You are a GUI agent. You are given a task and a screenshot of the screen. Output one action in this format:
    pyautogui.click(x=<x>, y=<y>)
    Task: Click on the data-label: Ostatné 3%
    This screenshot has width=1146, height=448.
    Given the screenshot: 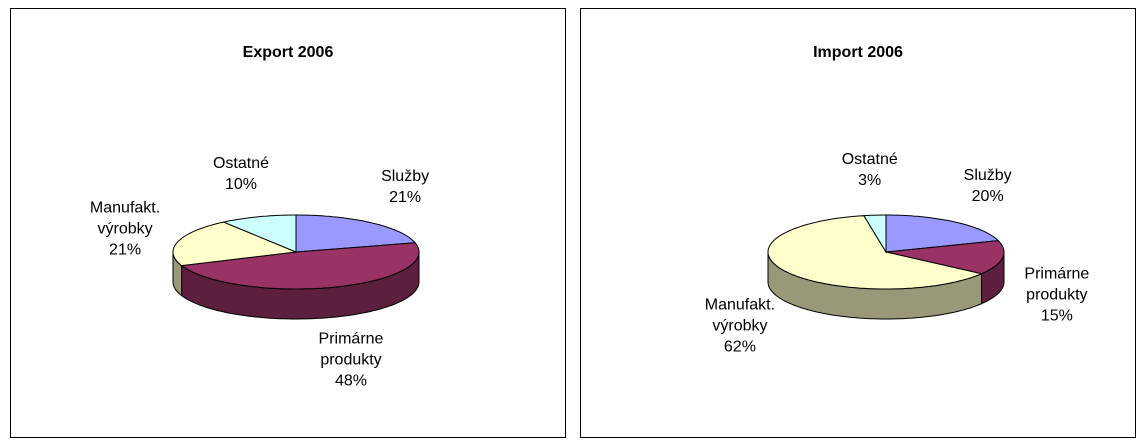 What is the action you would take?
    pyautogui.click(x=870, y=170)
    